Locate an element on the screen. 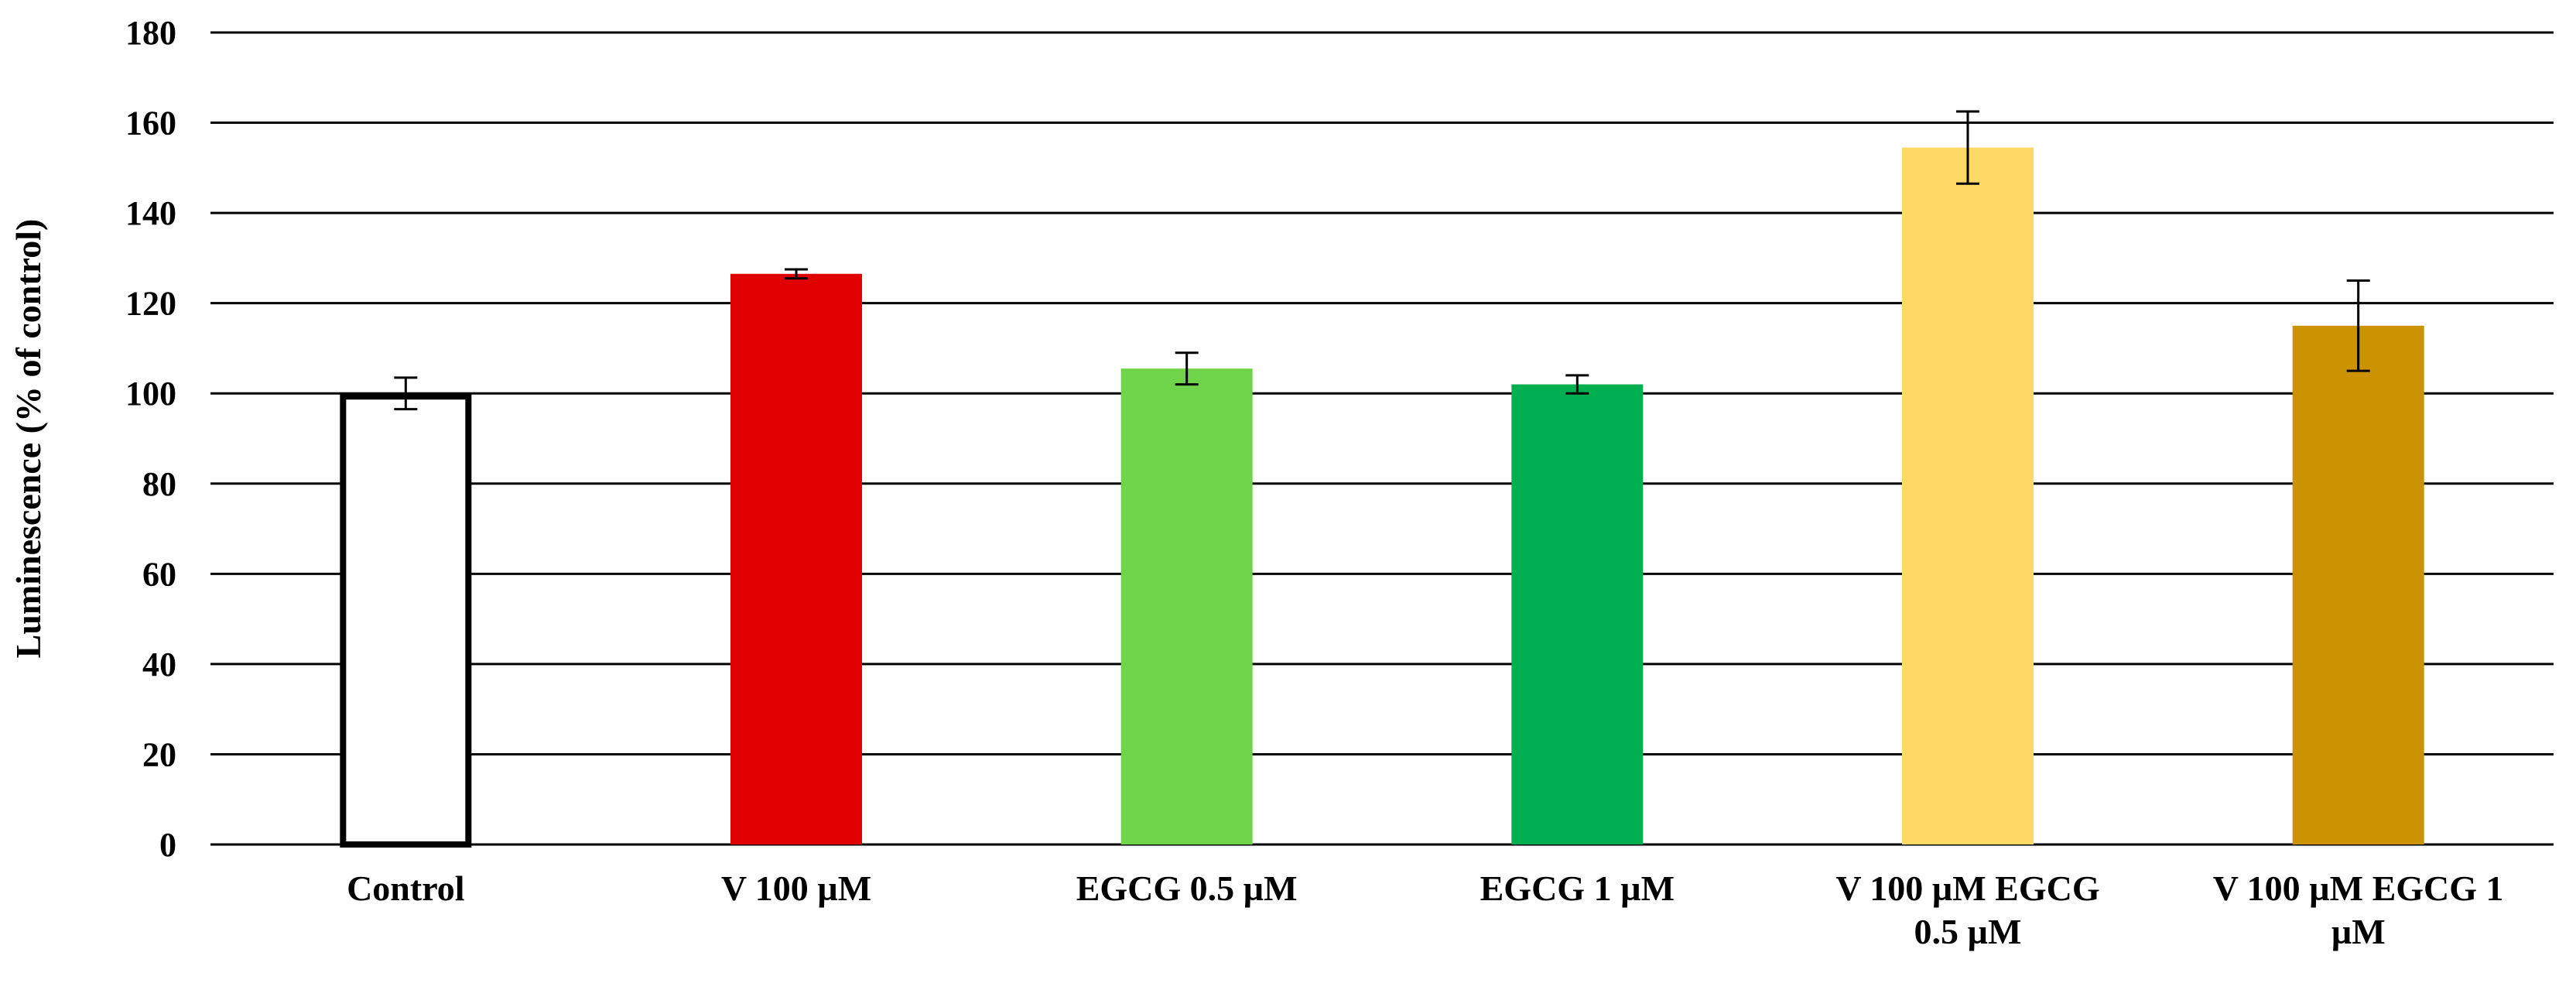 The height and width of the screenshot is (990, 2576). x-category-label: Control is located at coordinates (406, 888).